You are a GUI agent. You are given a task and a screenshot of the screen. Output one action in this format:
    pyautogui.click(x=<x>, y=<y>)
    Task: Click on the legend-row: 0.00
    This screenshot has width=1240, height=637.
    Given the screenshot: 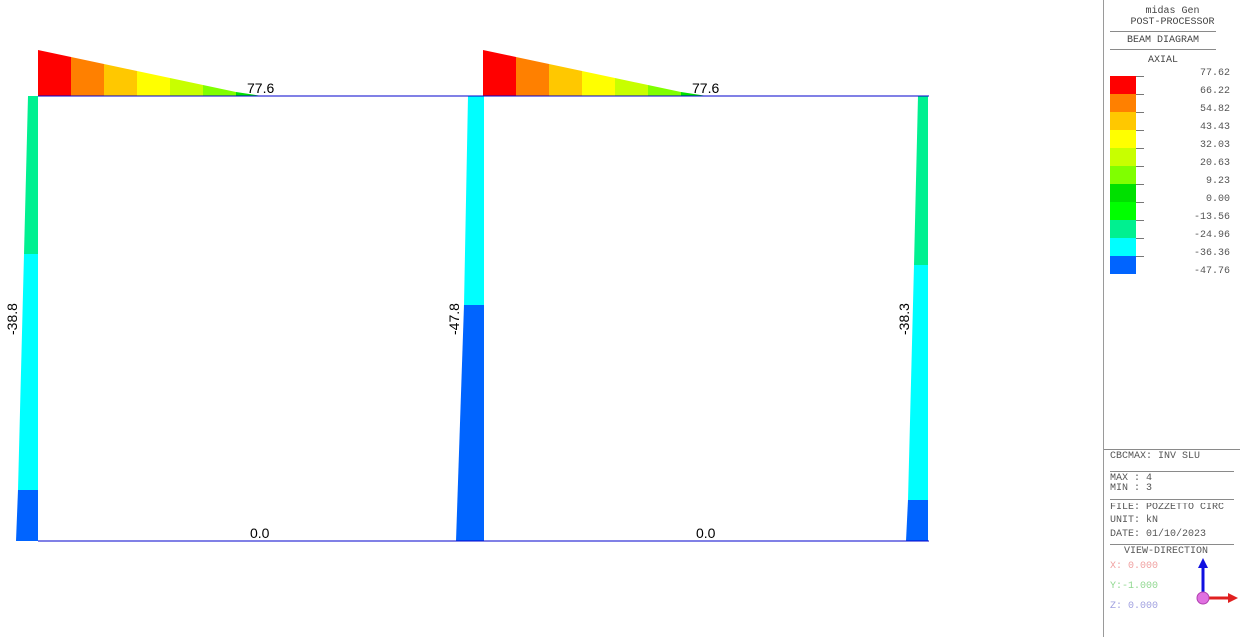 What is the action you would take?
    pyautogui.click(x=1170, y=207)
    